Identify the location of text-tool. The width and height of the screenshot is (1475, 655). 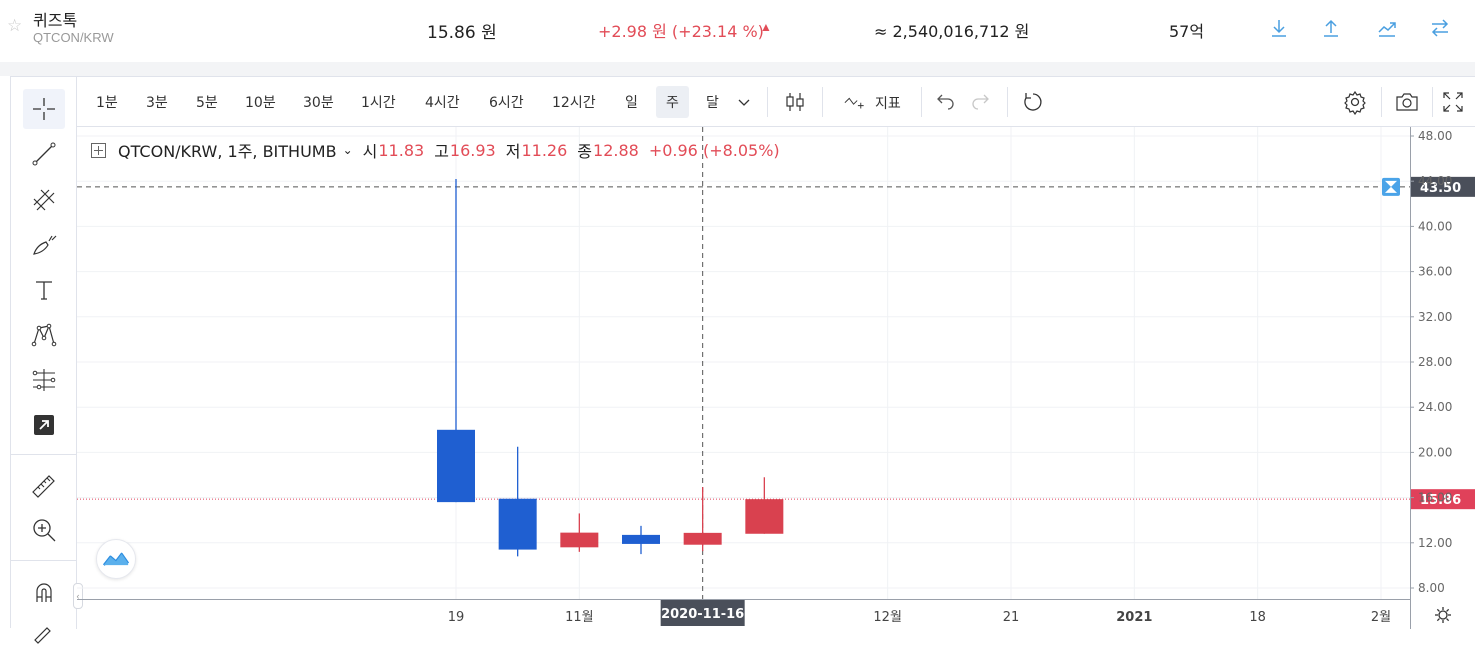
(44, 290).